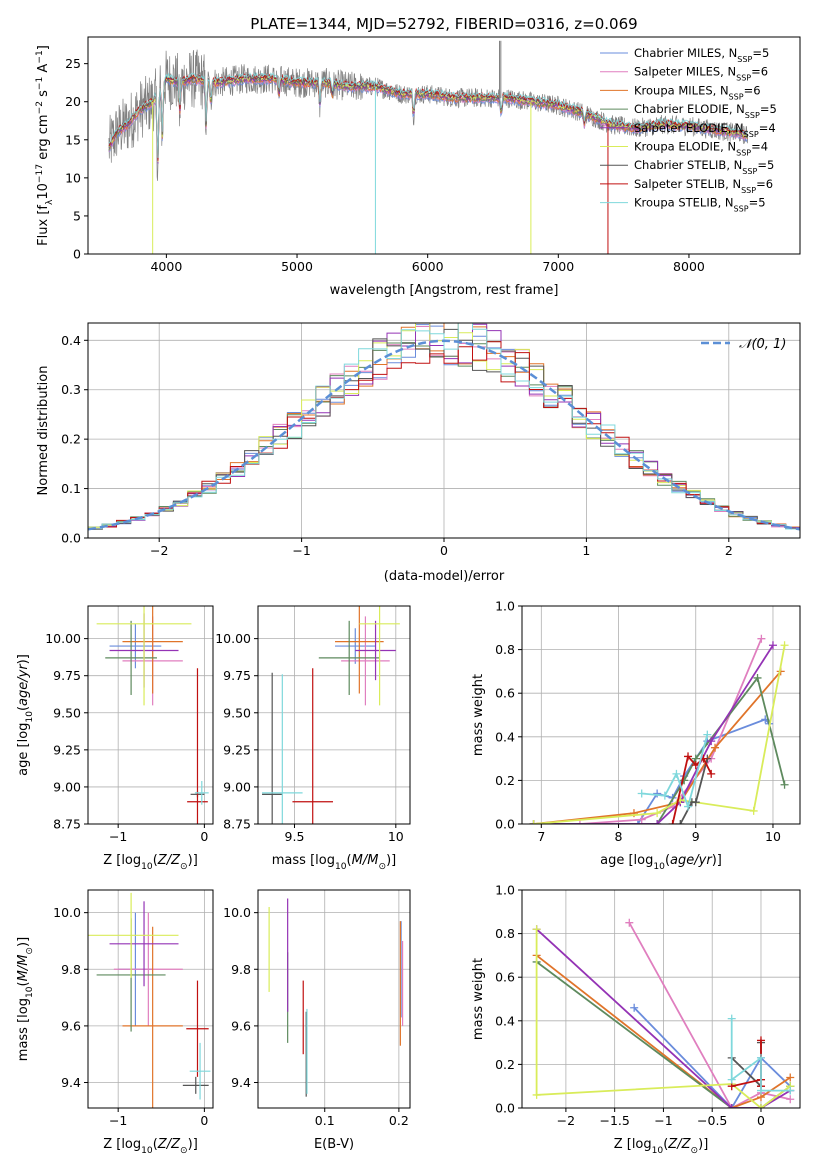 The height and width of the screenshot is (1170, 819). I want to click on y-tick-label: 8.75, so click(237, 824).